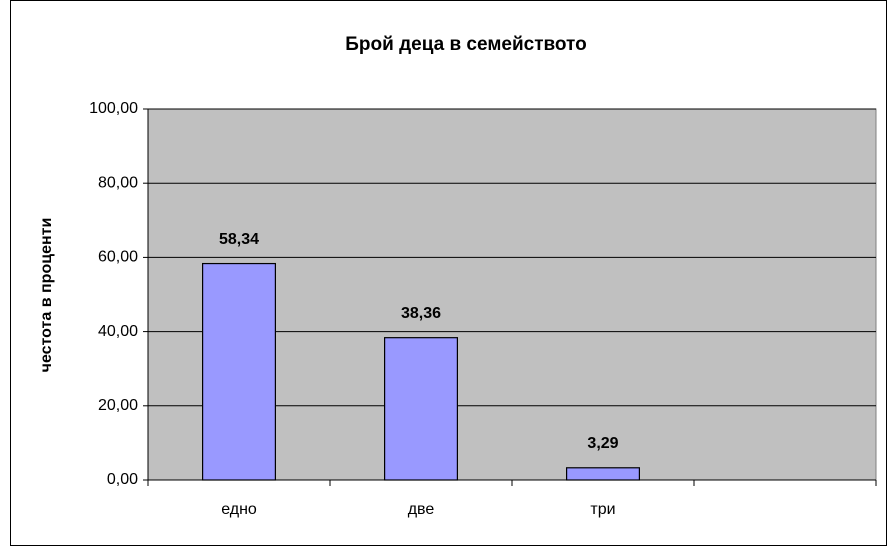  I want to click on x-tick-label: едно, so click(239, 509).